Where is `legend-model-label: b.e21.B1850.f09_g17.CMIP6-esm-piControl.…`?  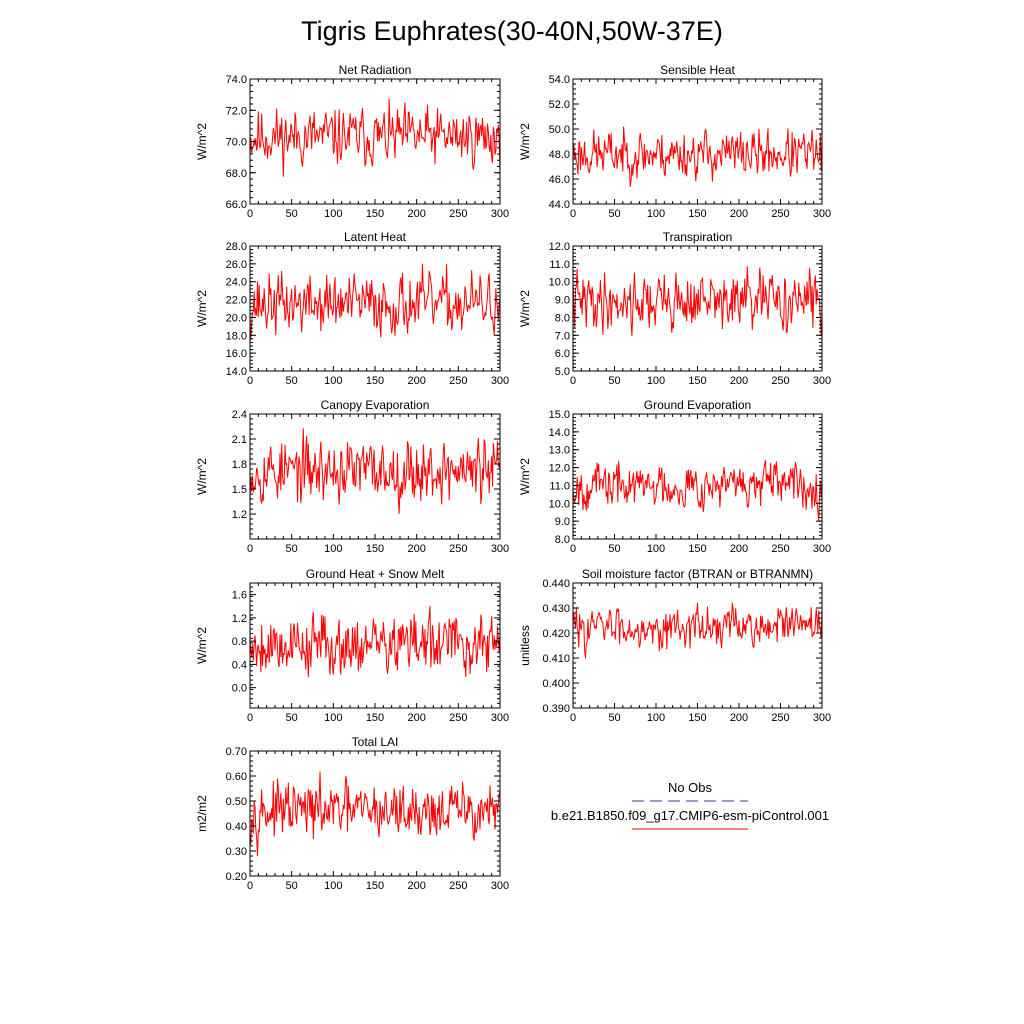 legend-model-label: b.e21.B1850.f09_g17.CMIP6-esm-piControl.… is located at coordinates (690, 815).